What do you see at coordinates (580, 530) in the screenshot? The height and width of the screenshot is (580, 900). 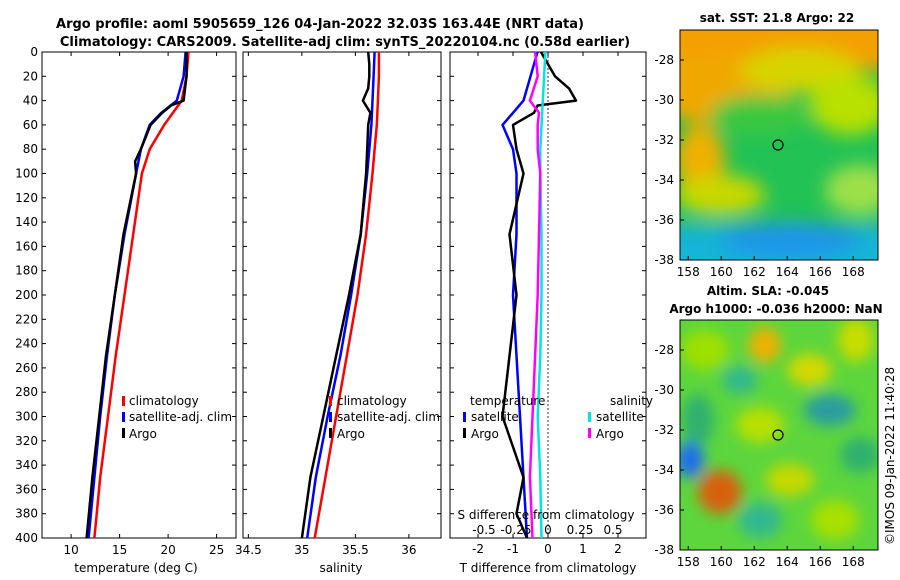 I see `sal-tick-label: 0.25` at bounding box center [580, 530].